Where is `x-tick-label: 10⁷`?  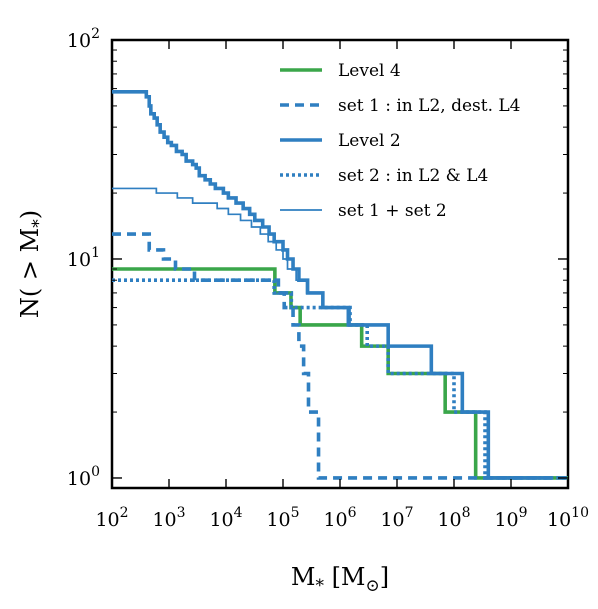 x-tick-label: 10⁷ is located at coordinates (396, 518).